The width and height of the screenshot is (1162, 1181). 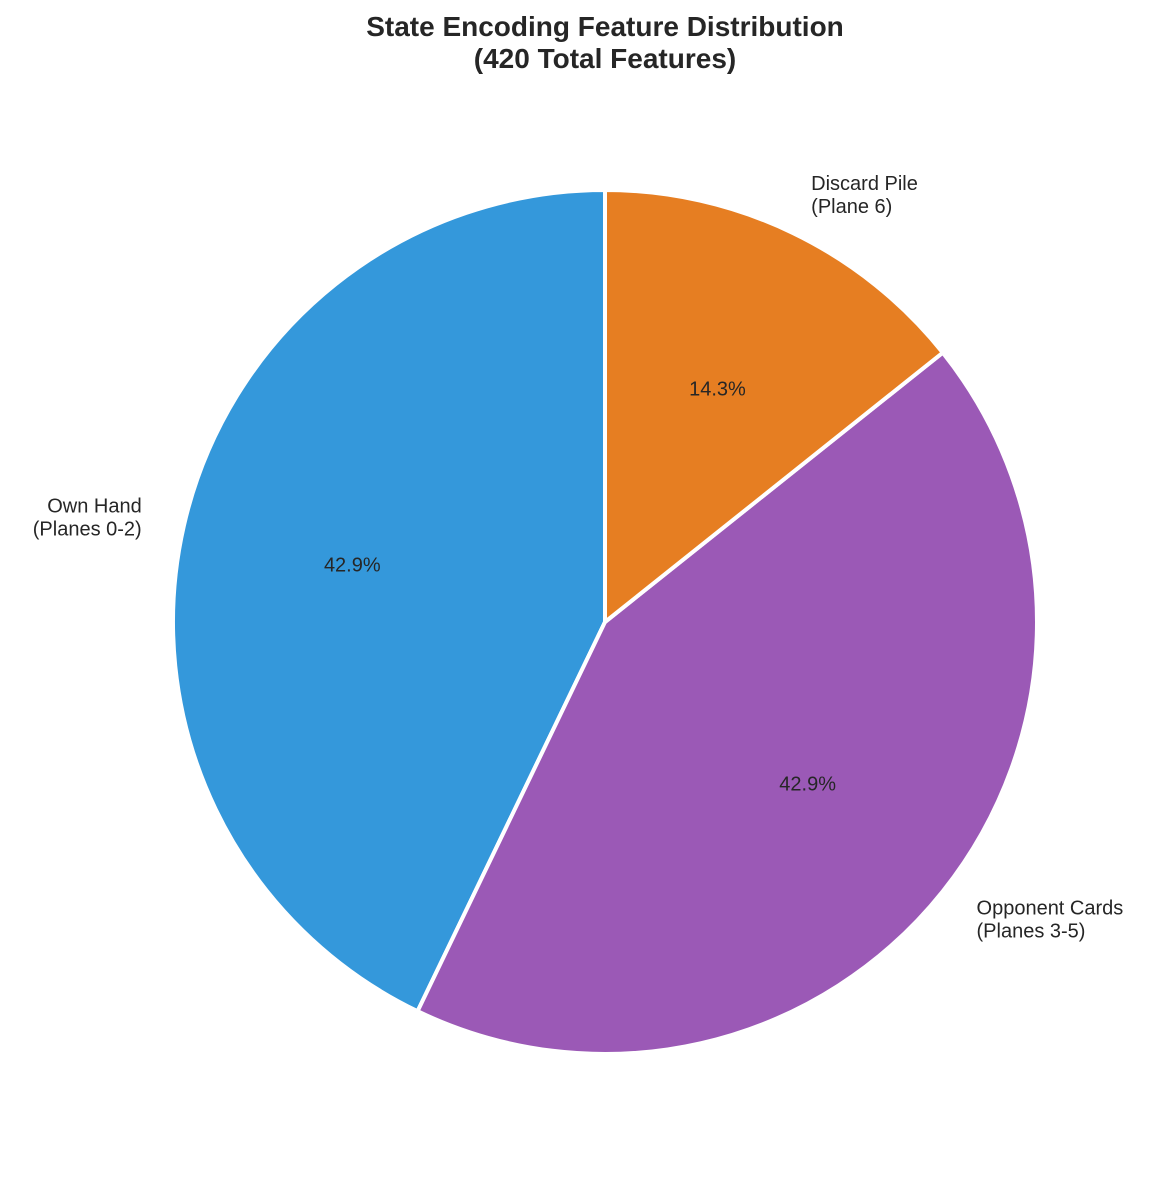 I want to click on chart-title-line1: State Encoding Feature Distribution, so click(x=605, y=26).